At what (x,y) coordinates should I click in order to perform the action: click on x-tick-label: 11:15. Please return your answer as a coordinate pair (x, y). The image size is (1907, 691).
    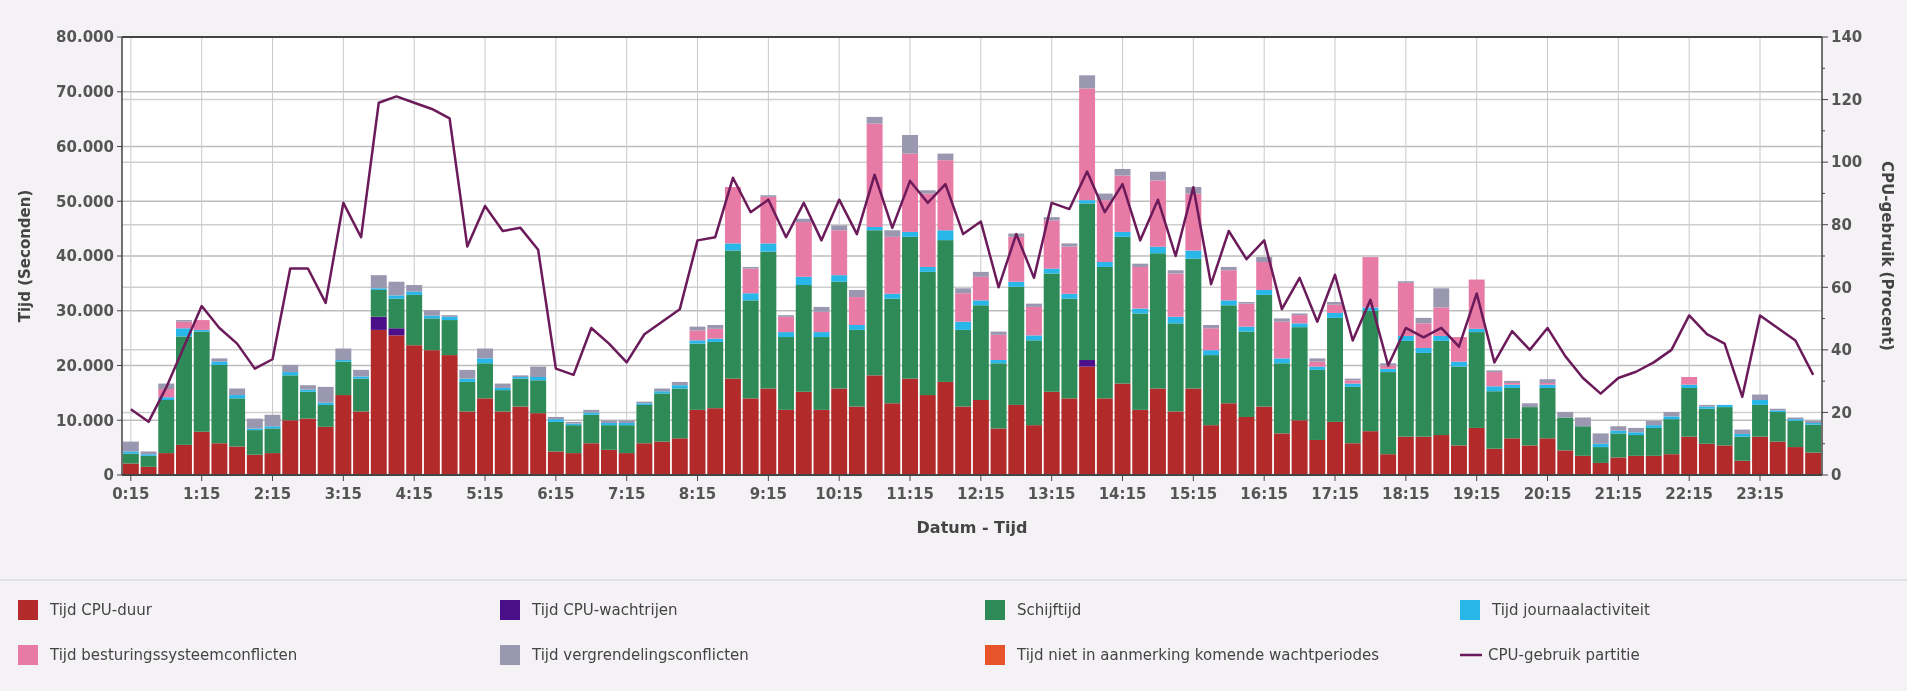
    Looking at the image, I should click on (910, 494).